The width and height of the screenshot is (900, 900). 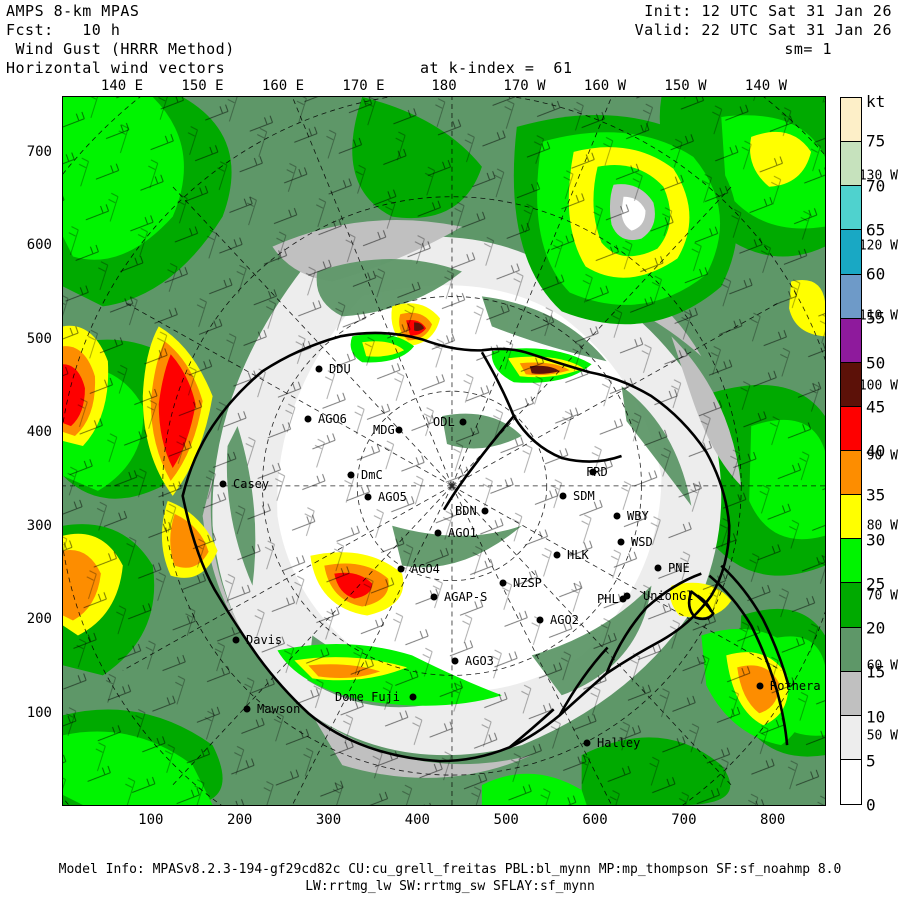 I want to click on lon-label-top-4: 180, so click(x=444, y=86).